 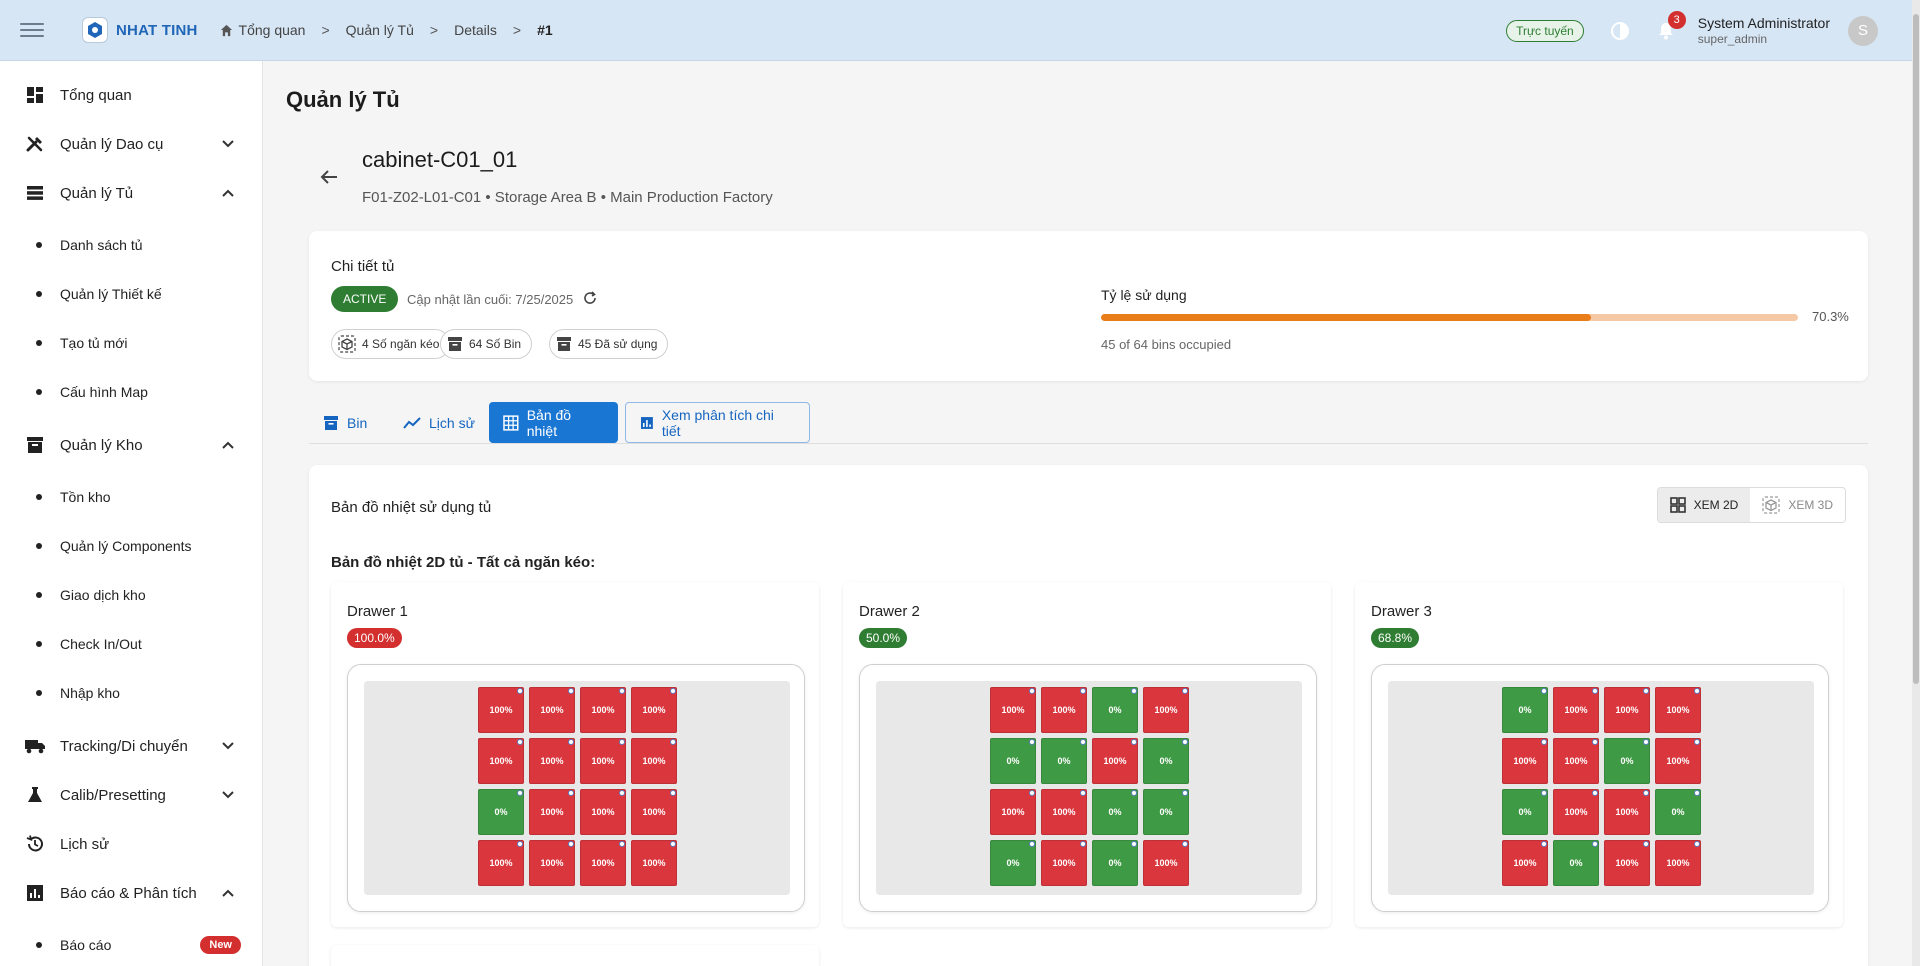 What do you see at coordinates (717, 422) in the screenshot?
I see `tab-analysis: Xem phân tích chi tiết` at bounding box center [717, 422].